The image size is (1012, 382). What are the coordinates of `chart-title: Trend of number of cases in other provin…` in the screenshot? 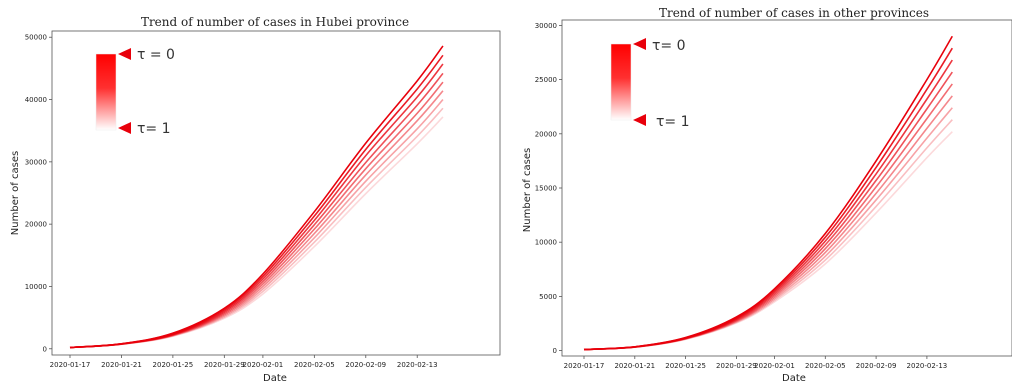 It's located at (794, 13).